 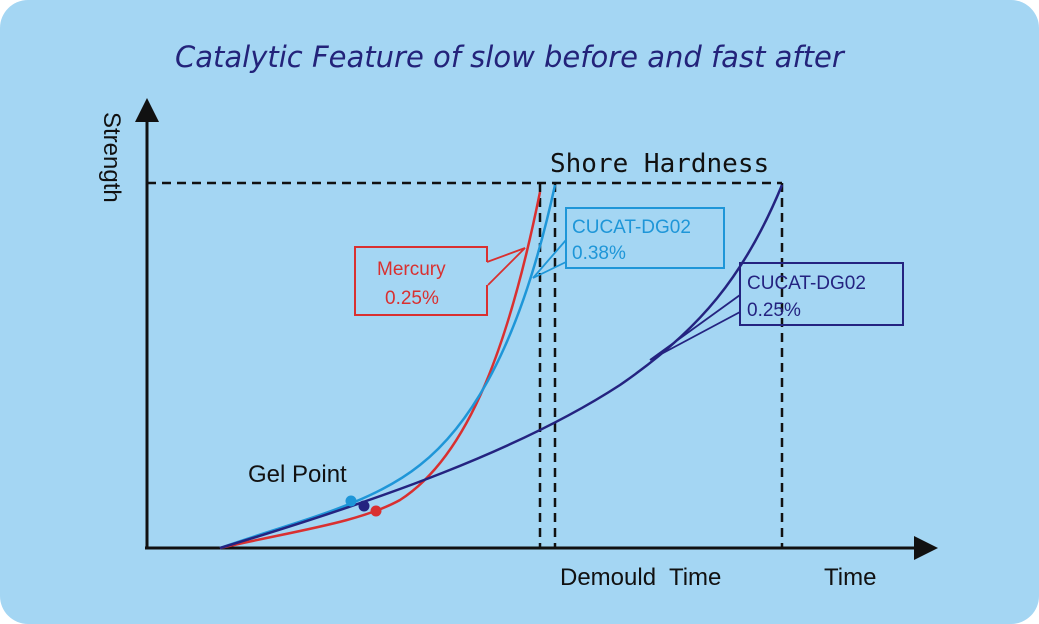 What do you see at coordinates (506, 266) in the screenshot?
I see `callout-mercury-pointer` at bounding box center [506, 266].